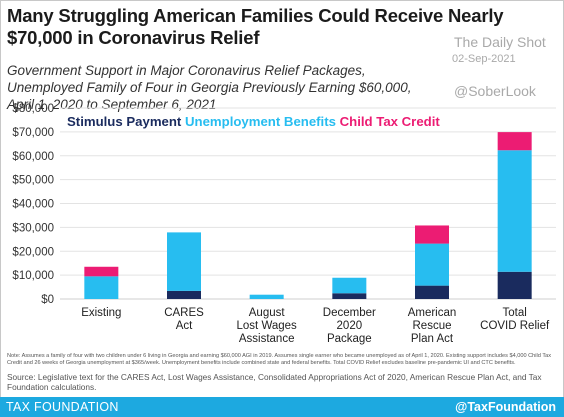 The height and width of the screenshot is (417, 564). I want to click on y-tick-label: $60,000, so click(33, 157).